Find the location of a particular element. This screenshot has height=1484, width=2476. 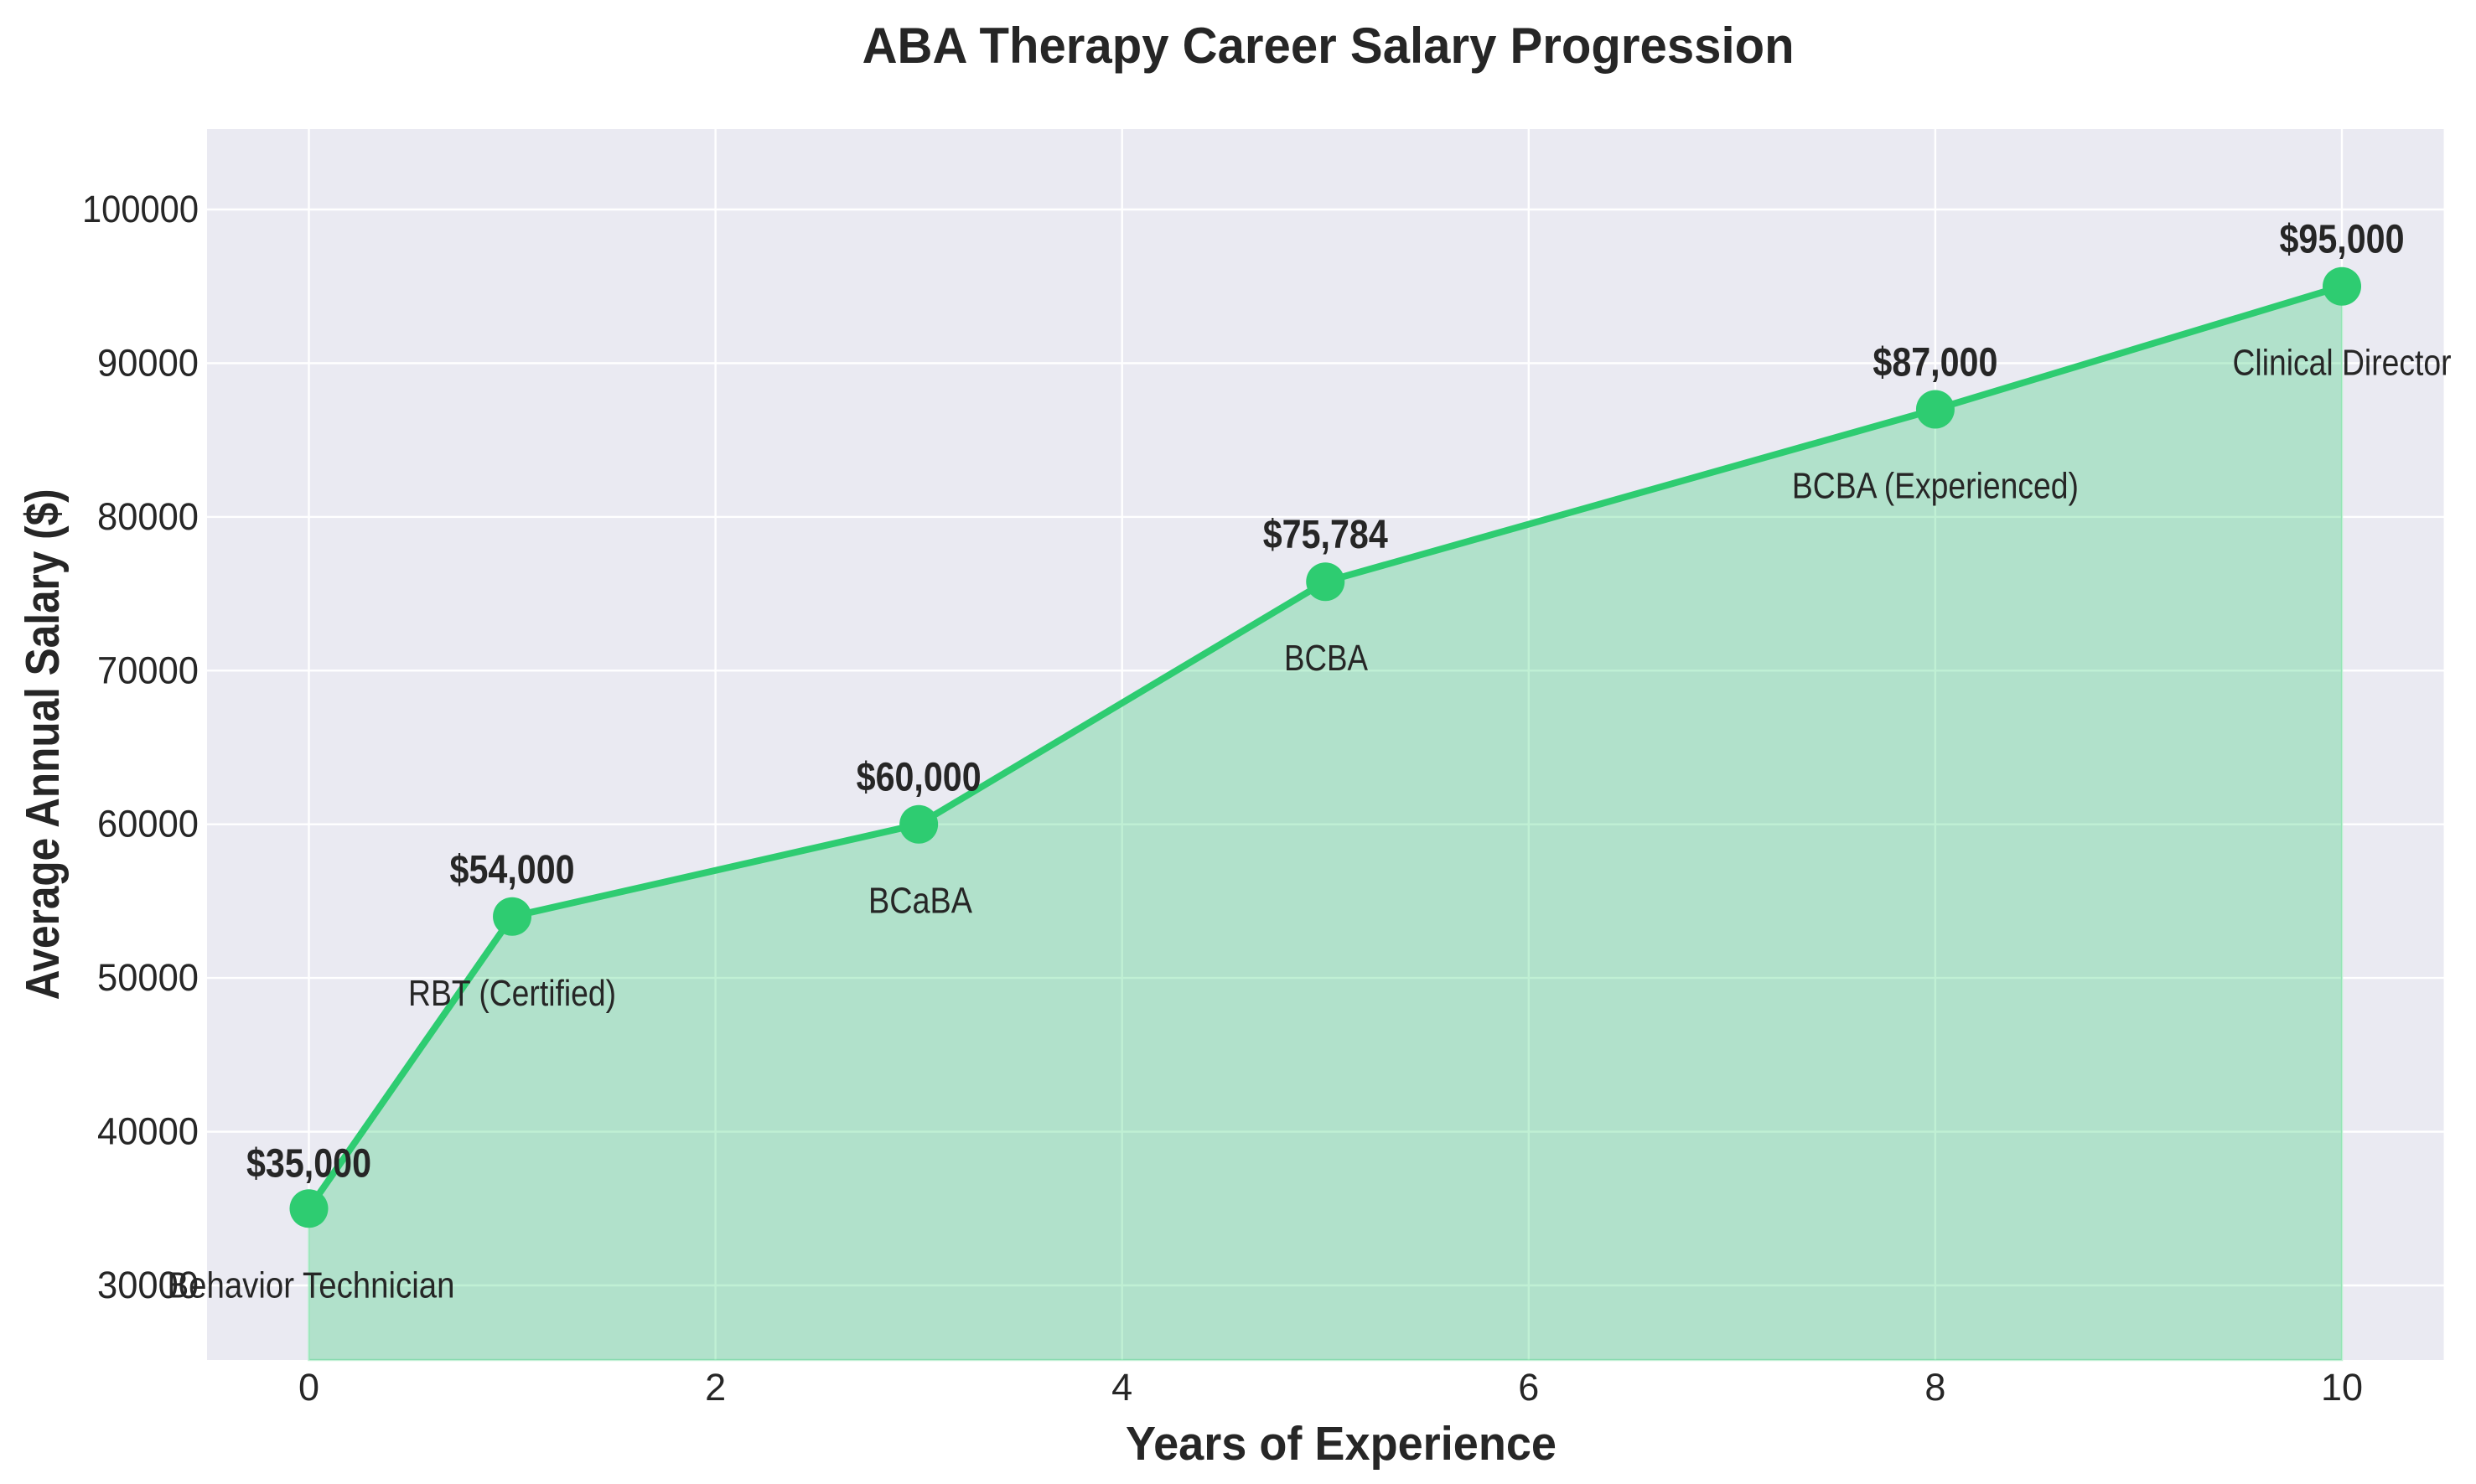

svg-text: 10 is located at coordinates (2342, 1387).